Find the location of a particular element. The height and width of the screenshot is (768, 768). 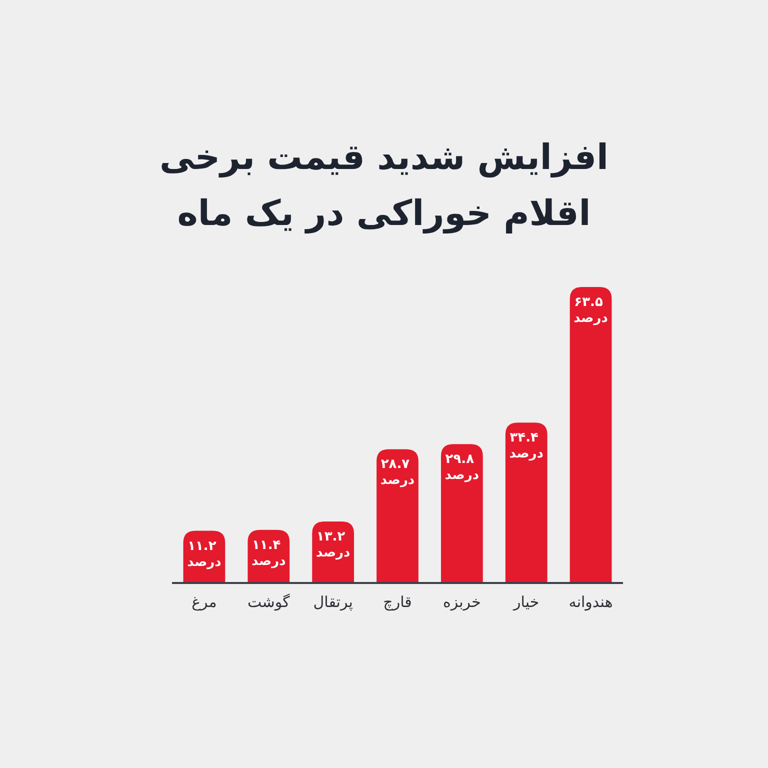

category-label: هندوانه is located at coordinates (590, 602).